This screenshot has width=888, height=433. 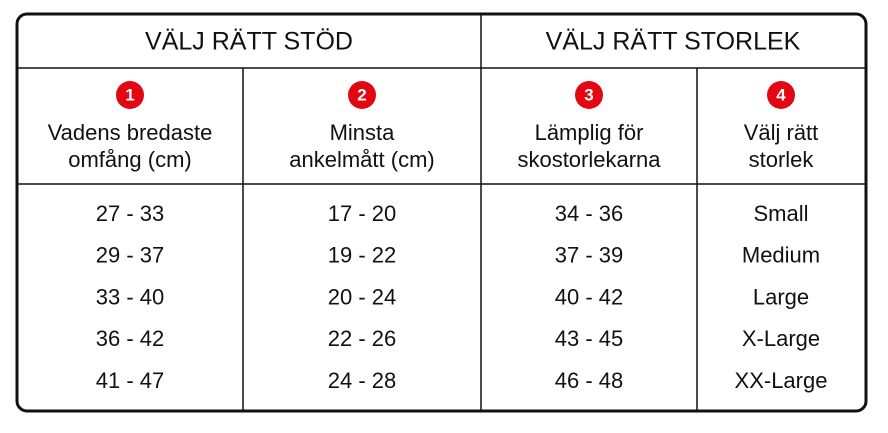 I want to click on column-label: skostorlekarna, so click(x=589, y=159).